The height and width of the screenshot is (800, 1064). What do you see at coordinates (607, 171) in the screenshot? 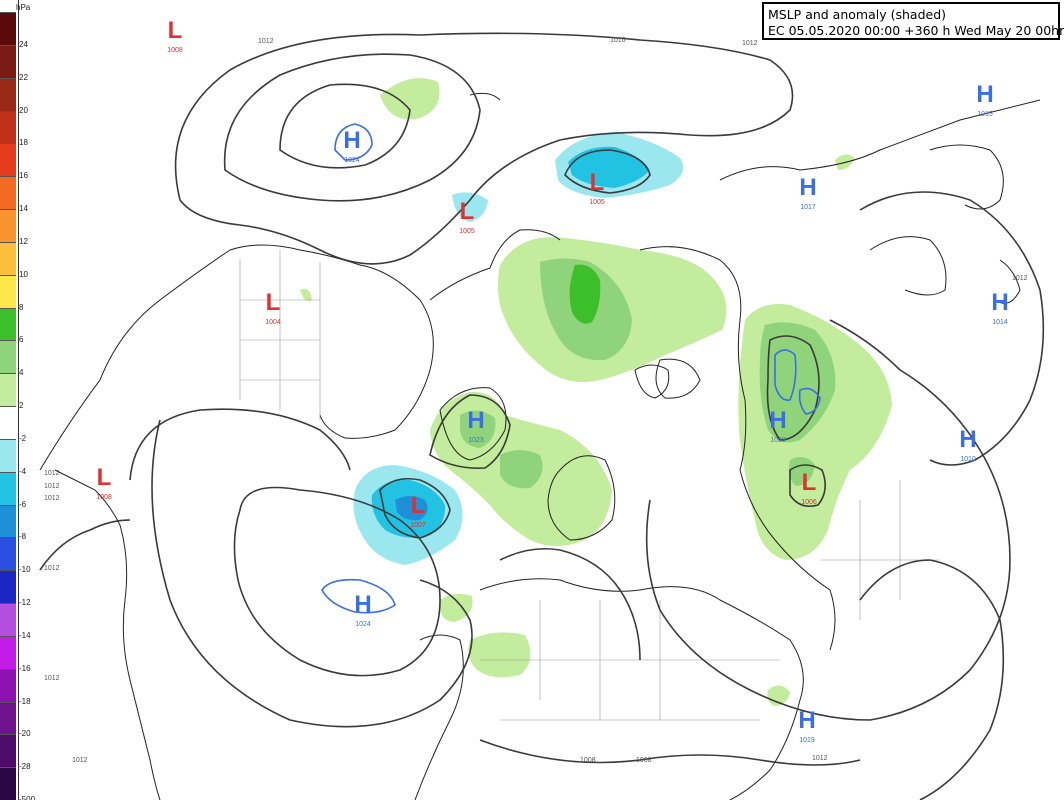
I see `isobar-siberia-low` at bounding box center [607, 171].